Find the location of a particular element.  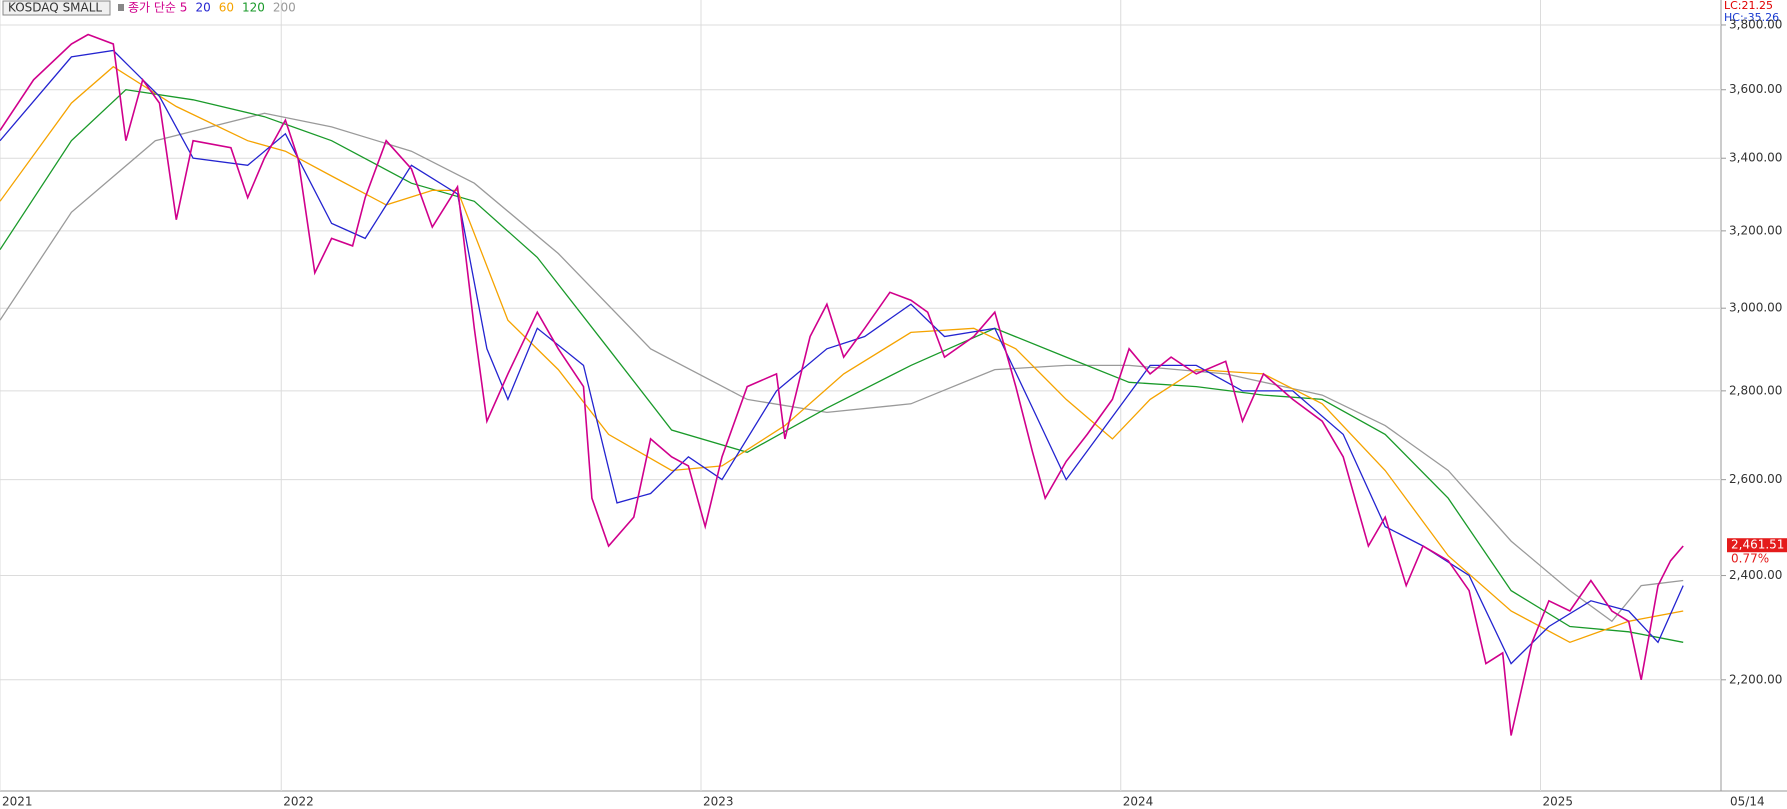

y-tick-label: 2,400.00 is located at coordinates (1755, 575).